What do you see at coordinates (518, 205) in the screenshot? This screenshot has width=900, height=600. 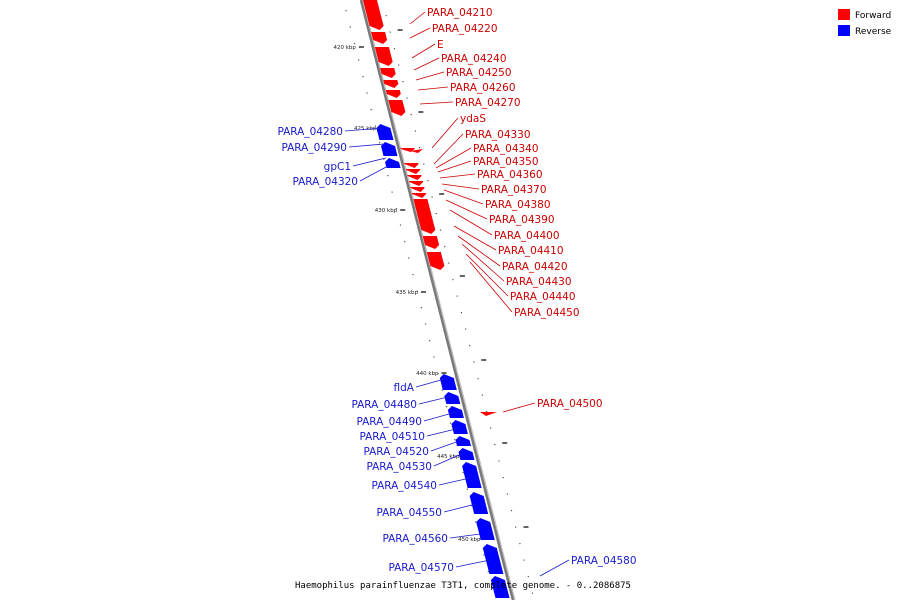 I see `forward-gene-label: PARA_04380` at bounding box center [518, 205].